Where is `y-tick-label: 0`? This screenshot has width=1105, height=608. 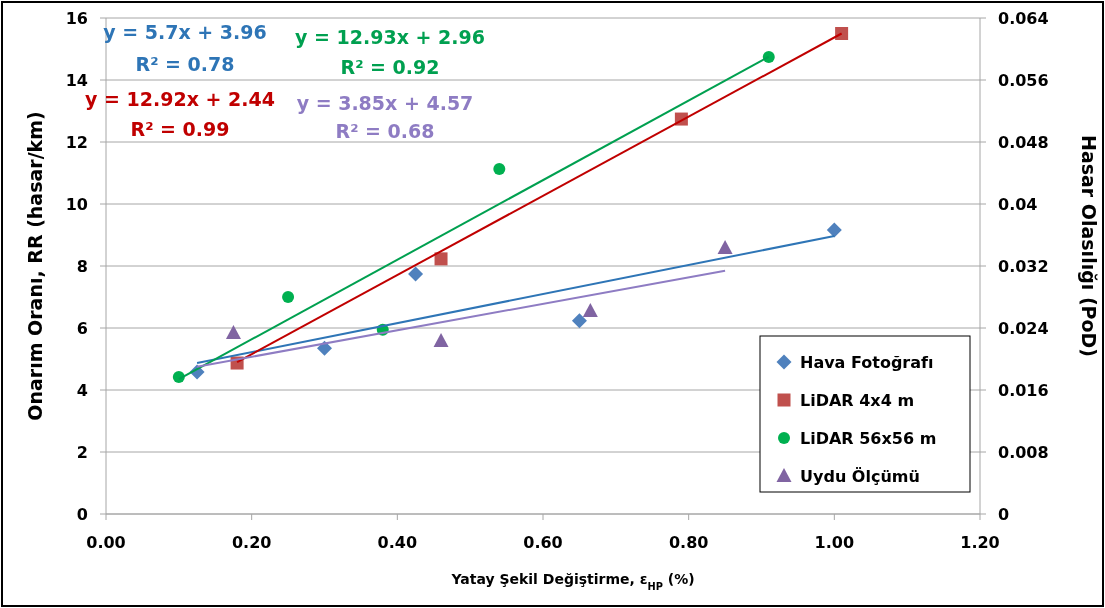
y-tick-label: 0 is located at coordinates (82, 514).